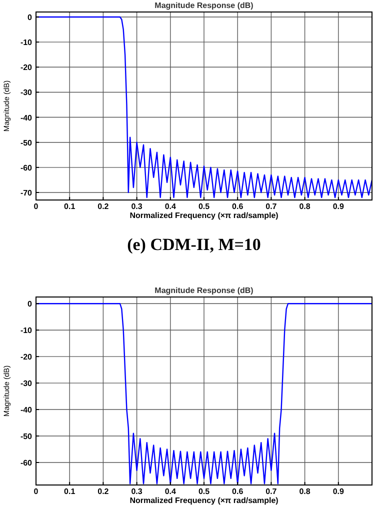 This screenshot has width=379, height=531. What do you see at coordinates (194, 244) in the screenshot?
I see `text: (e) CDM-II, M=10` at bounding box center [194, 244].